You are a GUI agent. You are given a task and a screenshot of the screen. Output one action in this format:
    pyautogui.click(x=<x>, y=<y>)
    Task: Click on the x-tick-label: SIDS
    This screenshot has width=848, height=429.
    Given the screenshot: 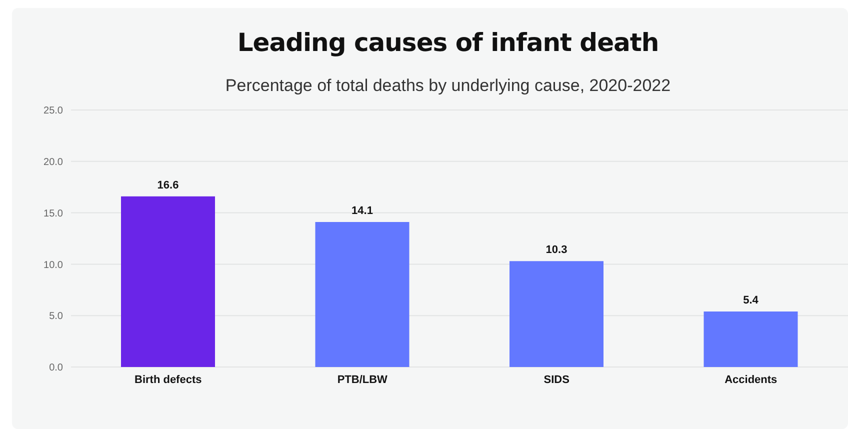 What is the action you would take?
    pyautogui.click(x=557, y=380)
    